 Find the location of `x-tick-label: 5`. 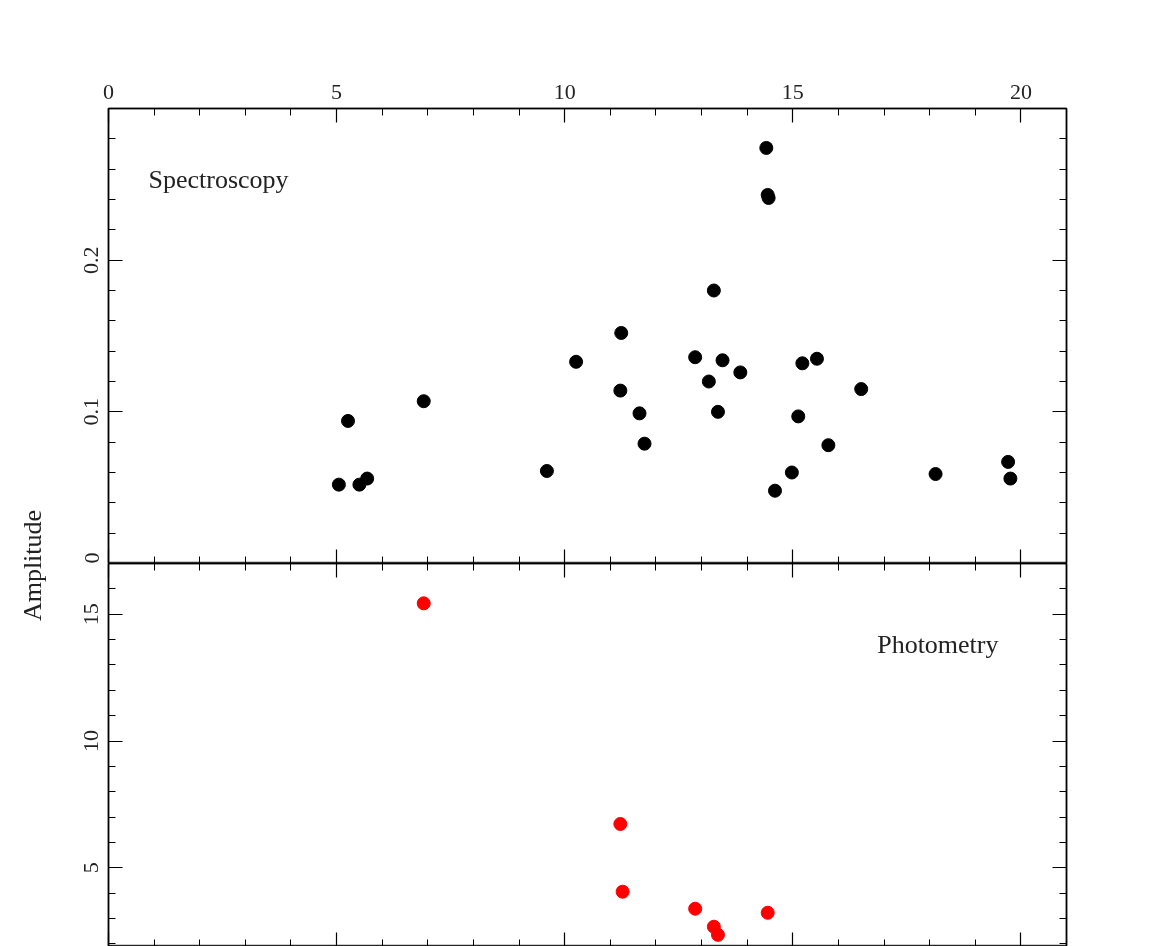

x-tick-label: 5 is located at coordinates (337, 91).